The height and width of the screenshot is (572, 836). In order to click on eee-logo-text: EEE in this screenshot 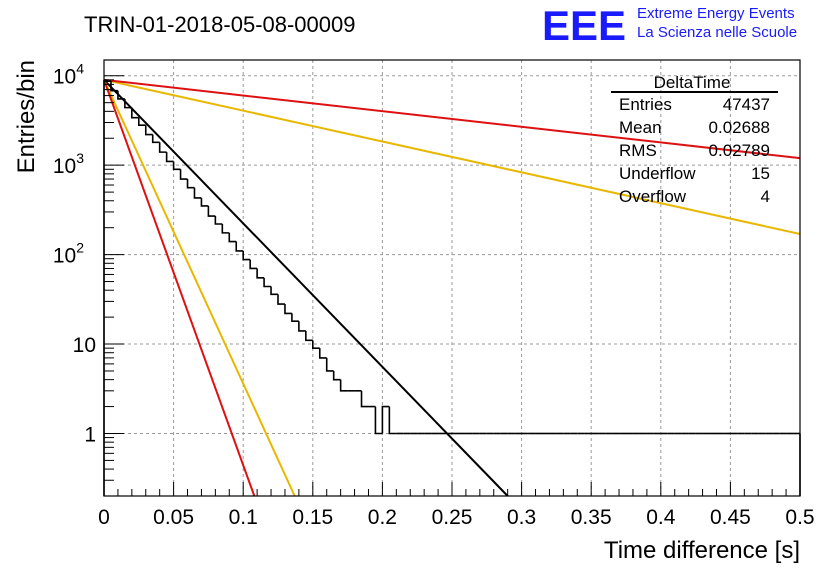, I will do `click(584, 25)`.